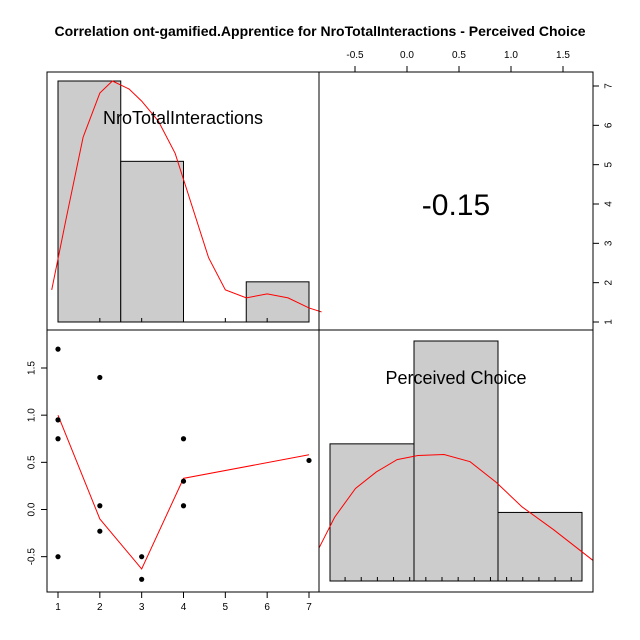  Describe the element at coordinates (32, 462) in the screenshot. I see `left-axis-tick-label: 0.5` at that location.